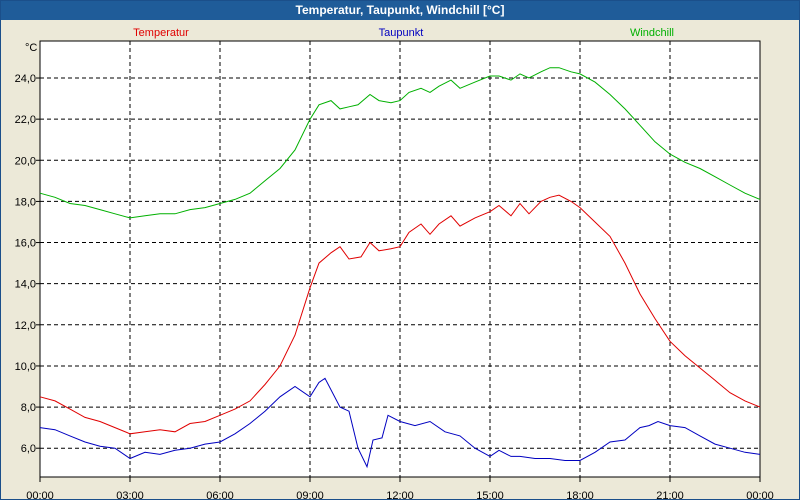 The width and height of the screenshot is (800, 500). Describe the element at coordinates (28, 408) in the screenshot. I see `y-tick-label: 8,0` at that location.